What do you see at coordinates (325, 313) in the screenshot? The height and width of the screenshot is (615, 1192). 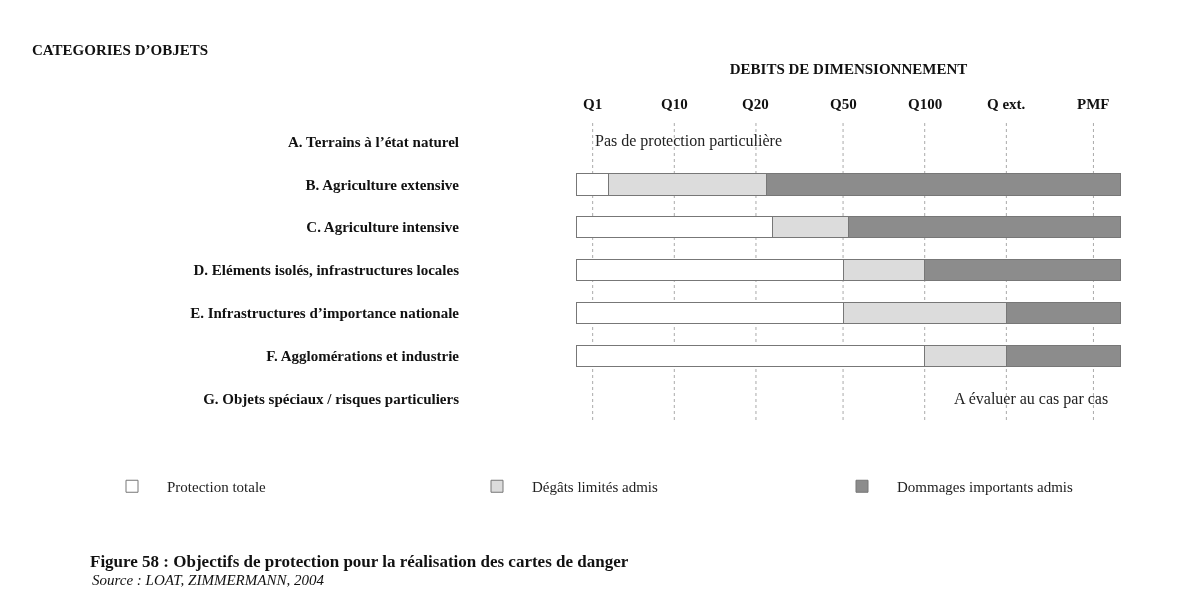 I see `y-tick-label: E. Infrastructures d’importance nationale` at bounding box center [325, 313].